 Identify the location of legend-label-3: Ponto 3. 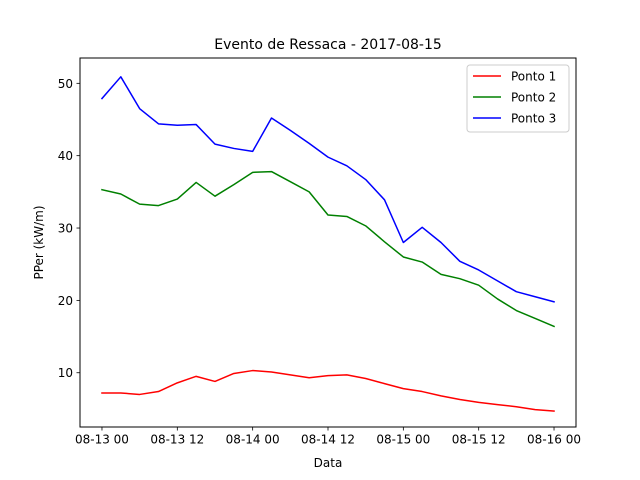
(533, 119).